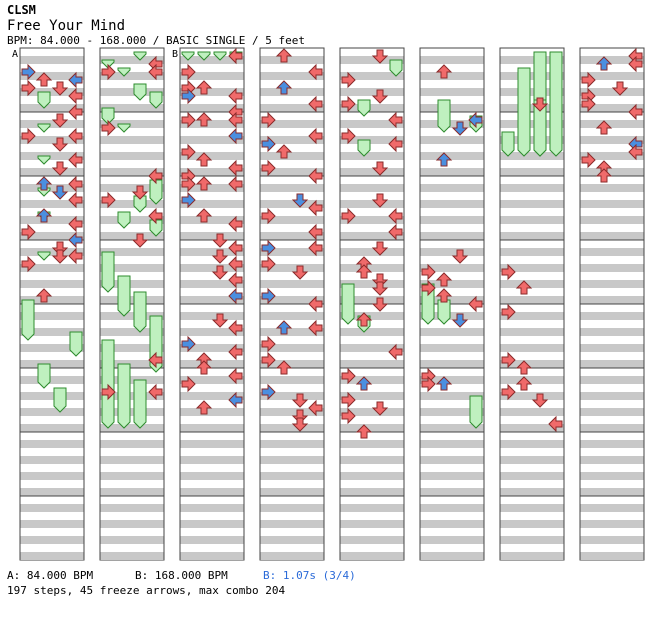 The image size is (672, 620). I want to click on measure-column, so click(612, 304).